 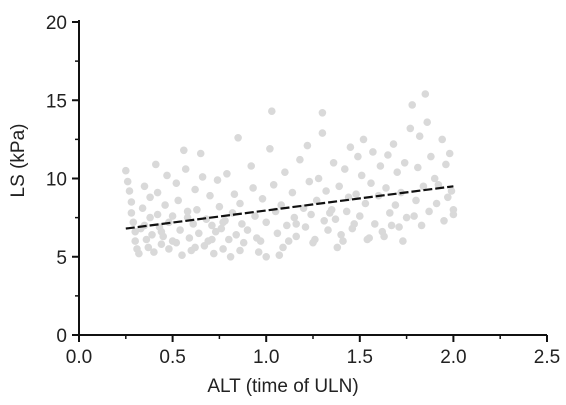 What do you see at coordinates (172, 357) in the screenshot?
I see `x-tick-label: 0.5` at bounding box center [172, 357].